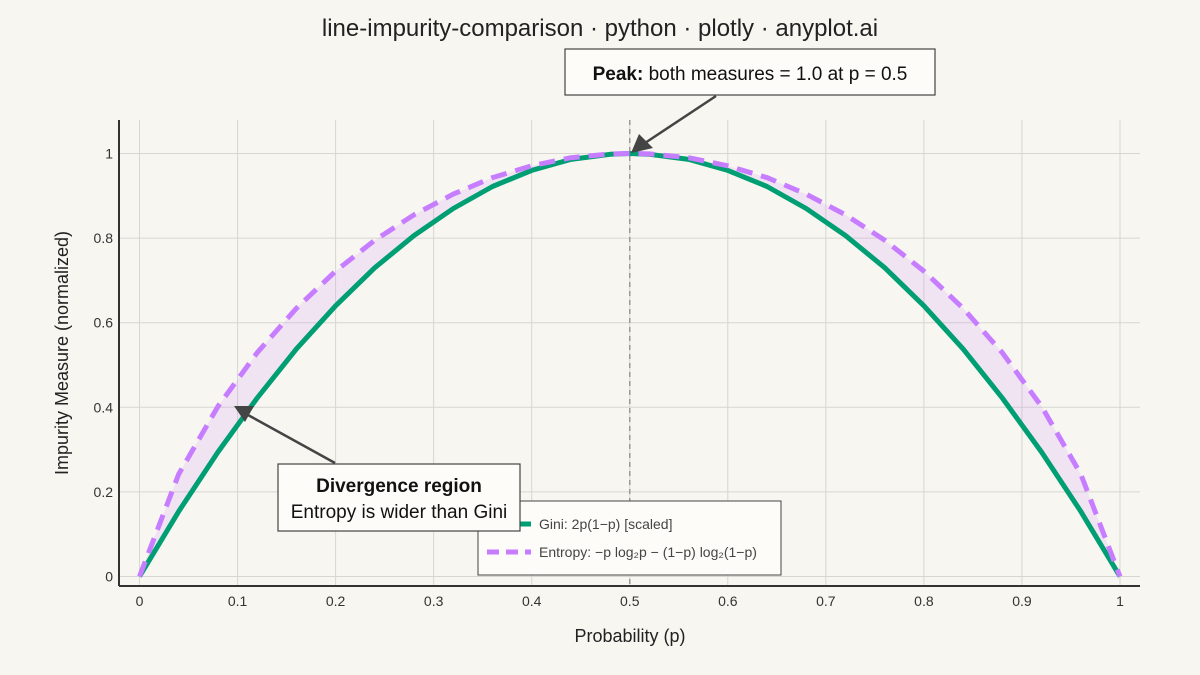 The image size is (1200, 675). I want to click on y-tick-label: 0, so click(109, 577).